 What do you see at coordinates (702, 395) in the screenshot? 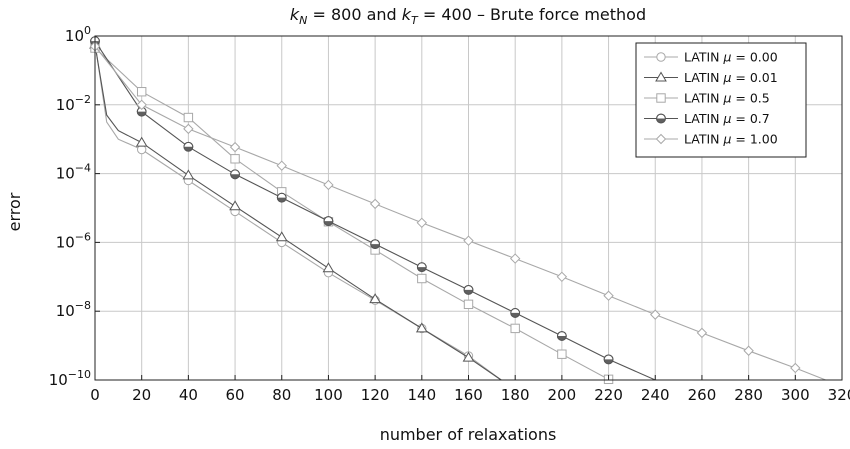
I see `x-tick-label: 260` at bounding box center [702, 395].